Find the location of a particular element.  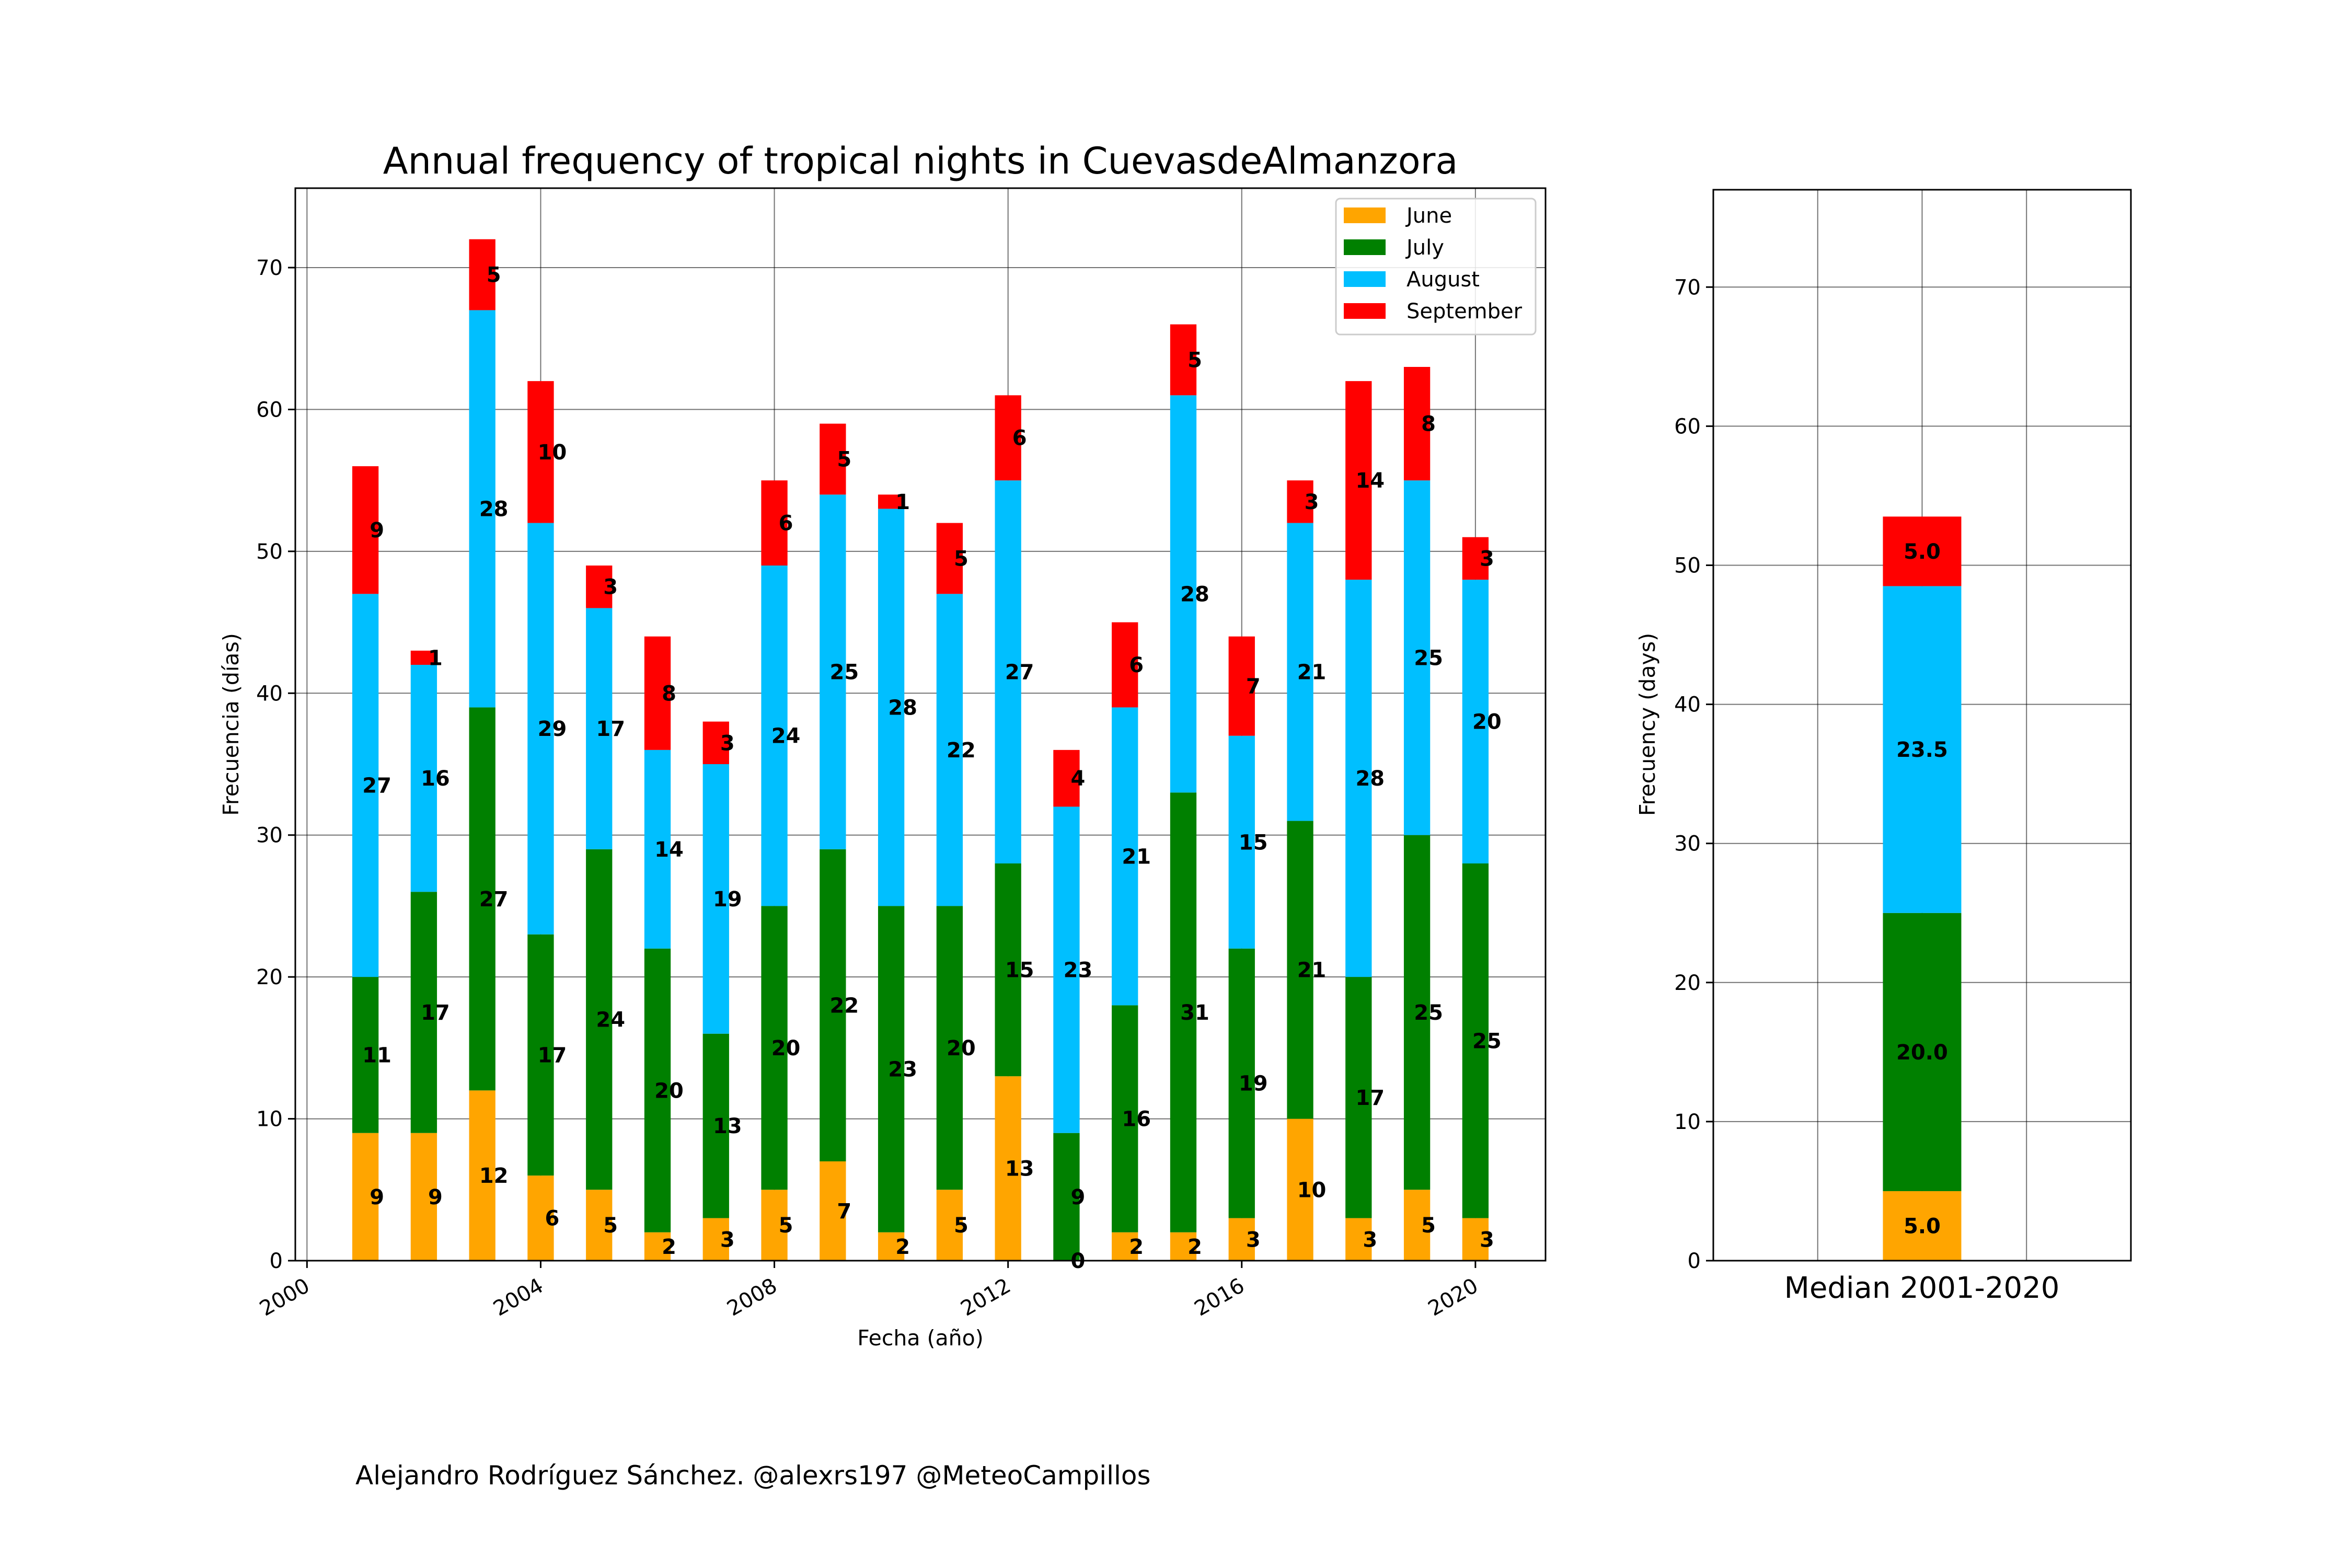

legend-label-september: September is located at coordinates (1464, 311).